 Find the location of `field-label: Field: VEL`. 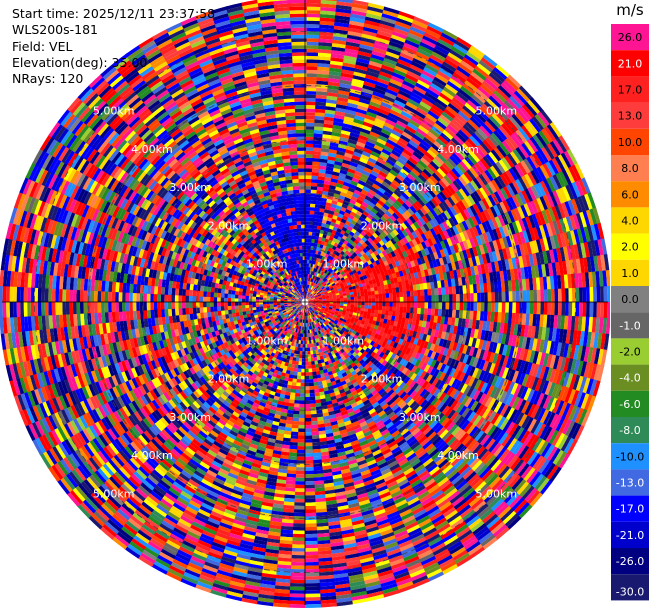

field-label: Field: VEL is located at coordinates (42, 46).